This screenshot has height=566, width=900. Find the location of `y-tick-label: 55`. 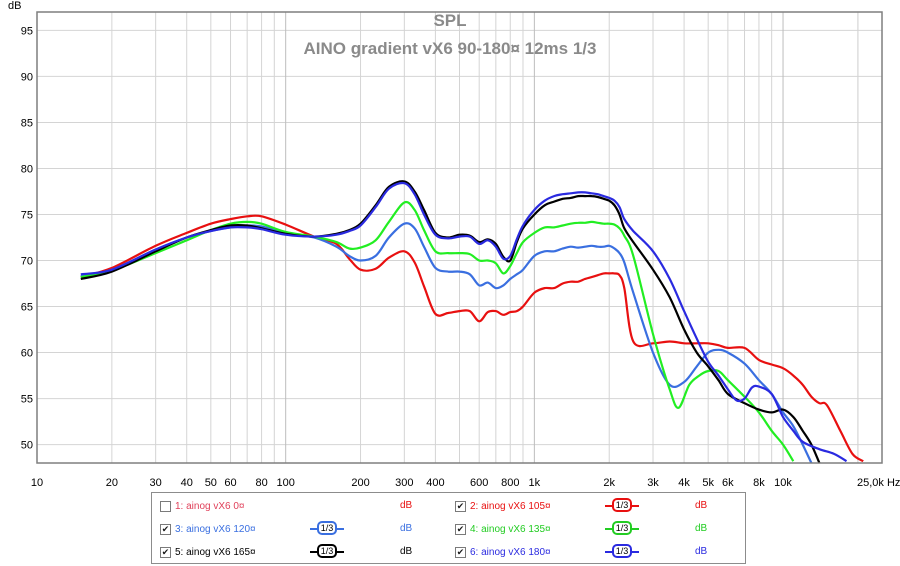

y-tick-label: 55 is located at coordinates (27, 400).